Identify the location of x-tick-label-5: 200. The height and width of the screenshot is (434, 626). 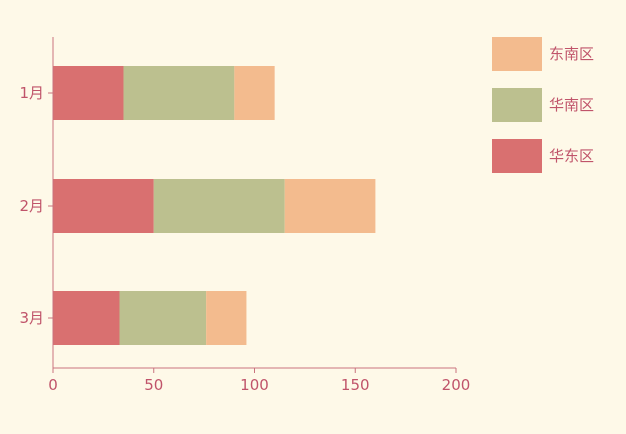
(456, 385).